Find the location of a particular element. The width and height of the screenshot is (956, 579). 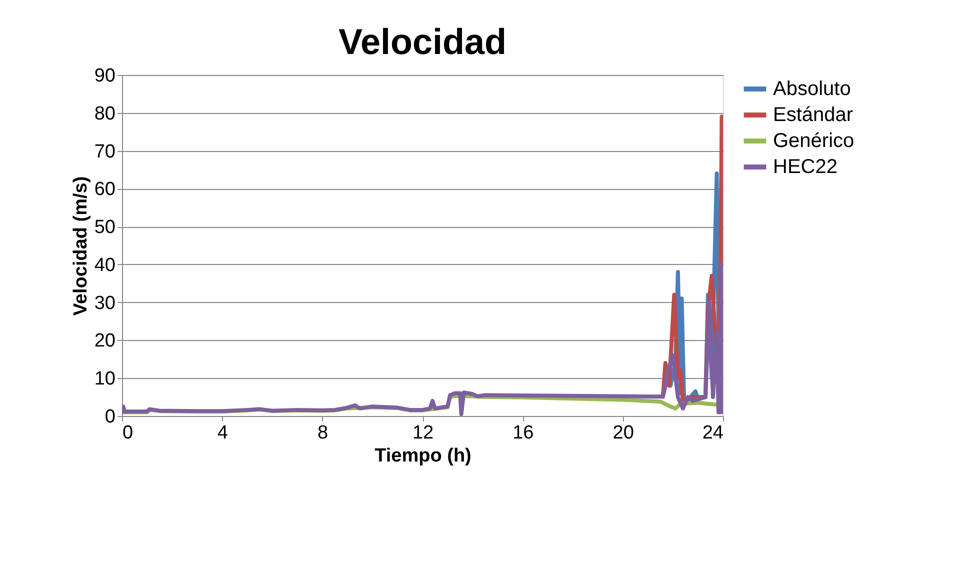

x-tick-label: 16 is located at coordinates (523, 433).